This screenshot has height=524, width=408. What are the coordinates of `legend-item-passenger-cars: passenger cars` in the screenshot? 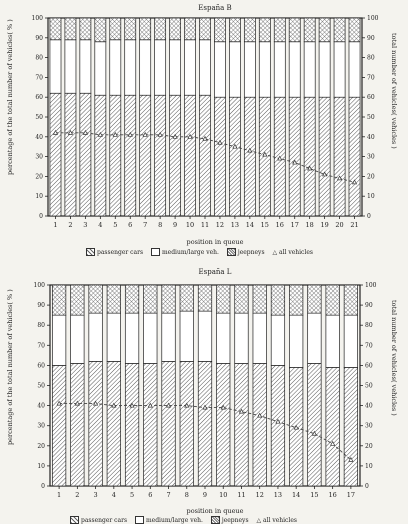 It's located at (114, 252).